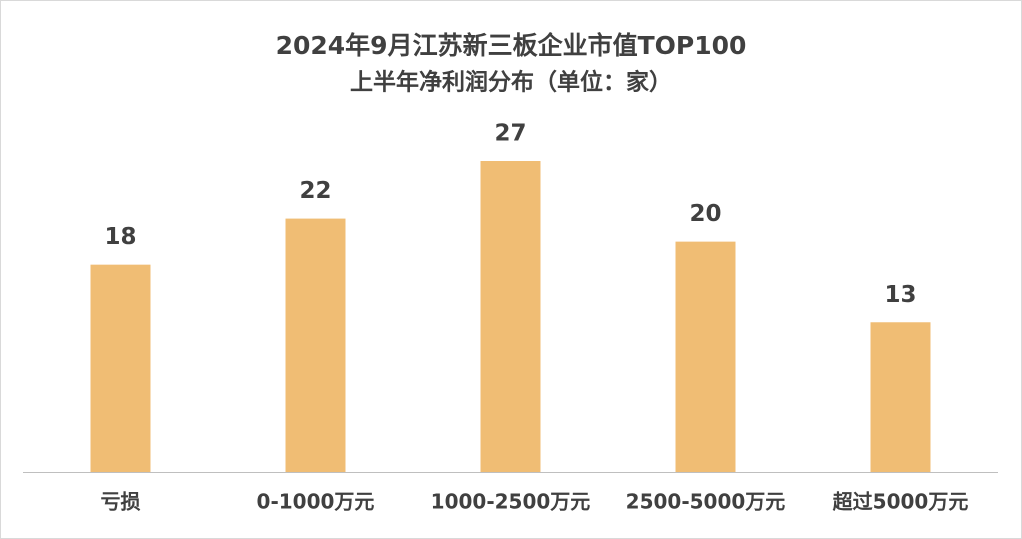  I want to click on x-tick-label: 0-1000万元, so click(316, 502).